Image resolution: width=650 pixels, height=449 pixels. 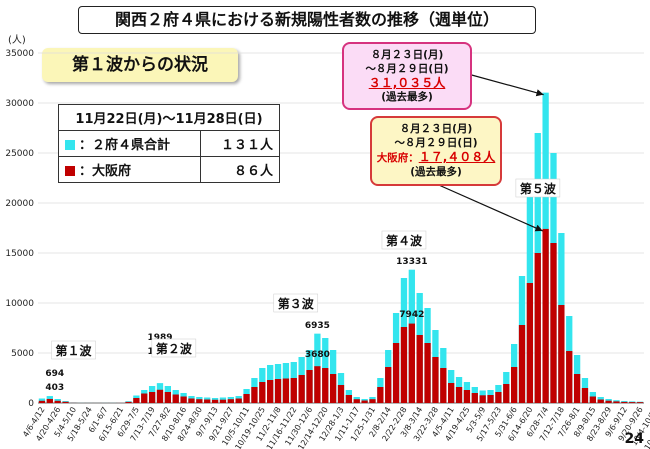 What do you see at coordinates (19, 204) in the screenshot?
I see `y-tick-label: 20000` at bounding box center [19, 204].